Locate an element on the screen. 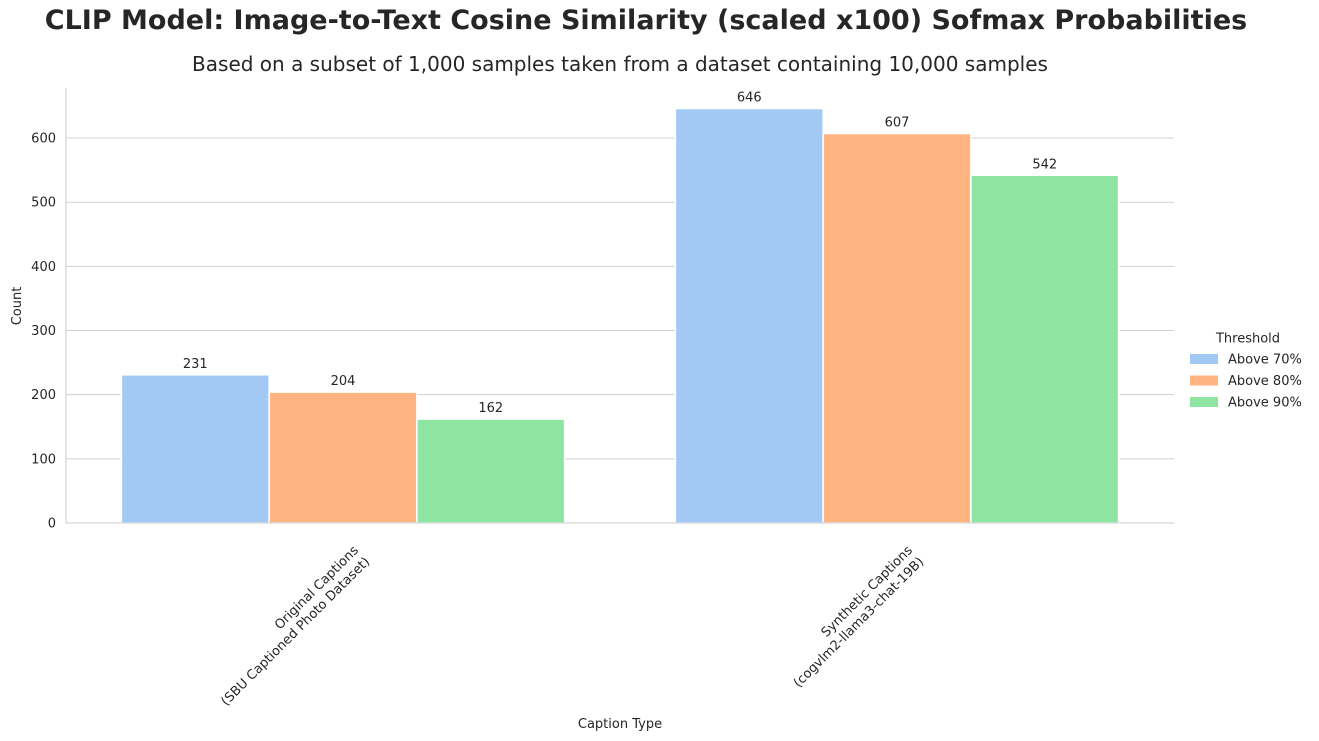  y-tick-labels: 0 100 200 300 400 500 600 is located at coordinates (43, 332).